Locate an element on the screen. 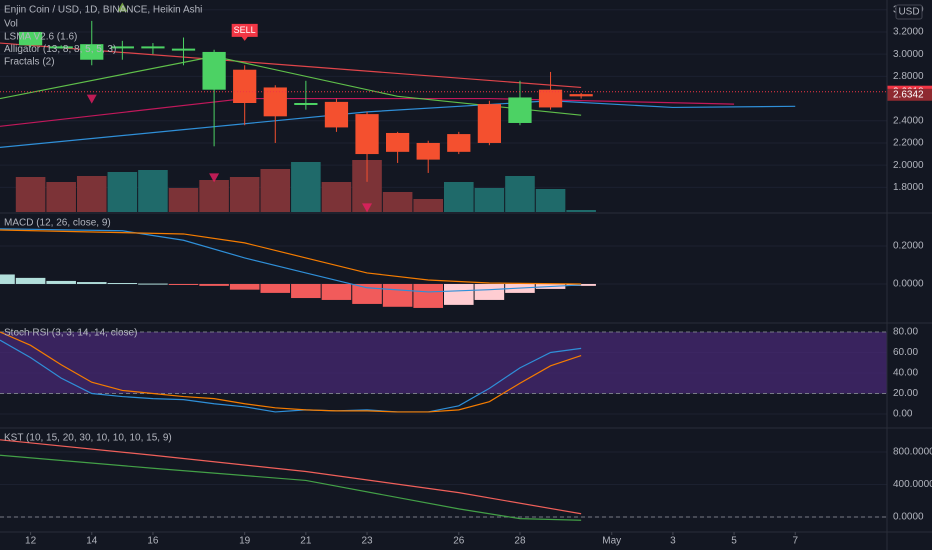 The image size is (932, 550). currency: USD is located at coordinates (908, 12).